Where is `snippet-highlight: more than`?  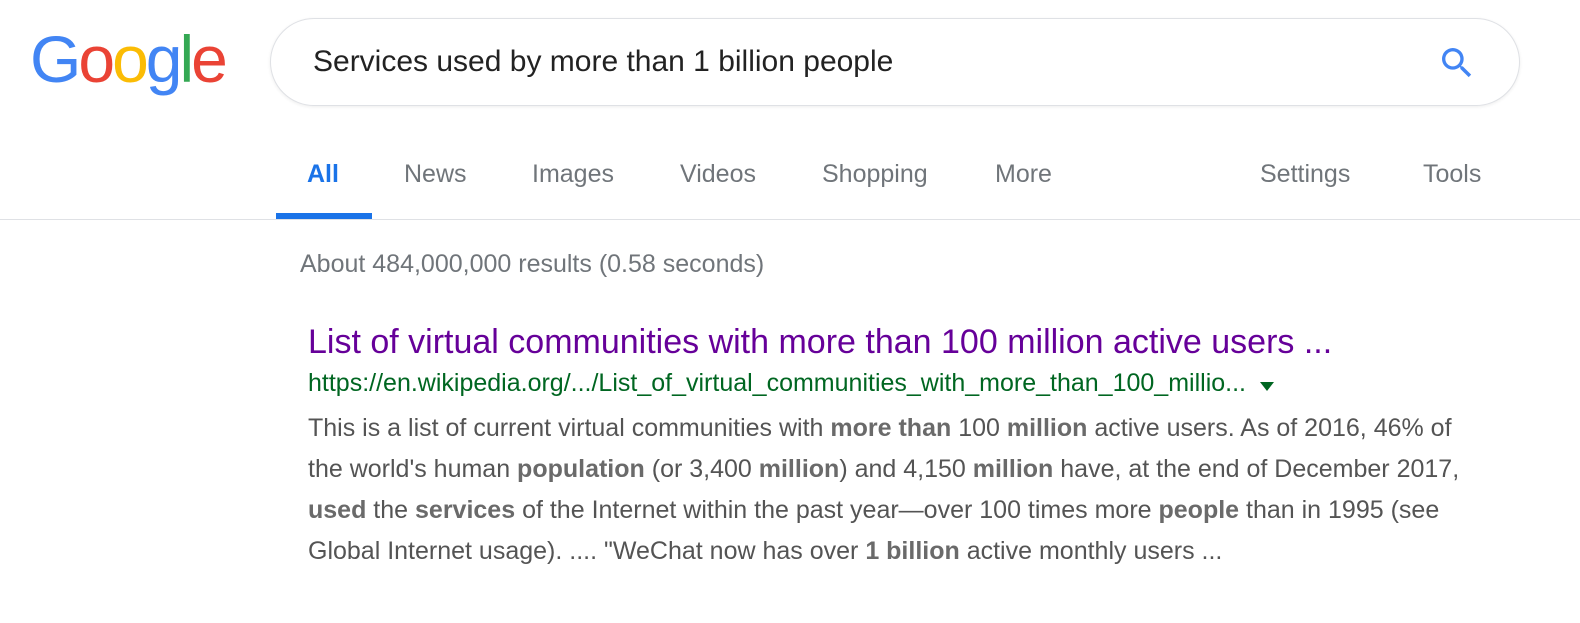
snippet-highlight: more than is located at coordinates (891, 428).